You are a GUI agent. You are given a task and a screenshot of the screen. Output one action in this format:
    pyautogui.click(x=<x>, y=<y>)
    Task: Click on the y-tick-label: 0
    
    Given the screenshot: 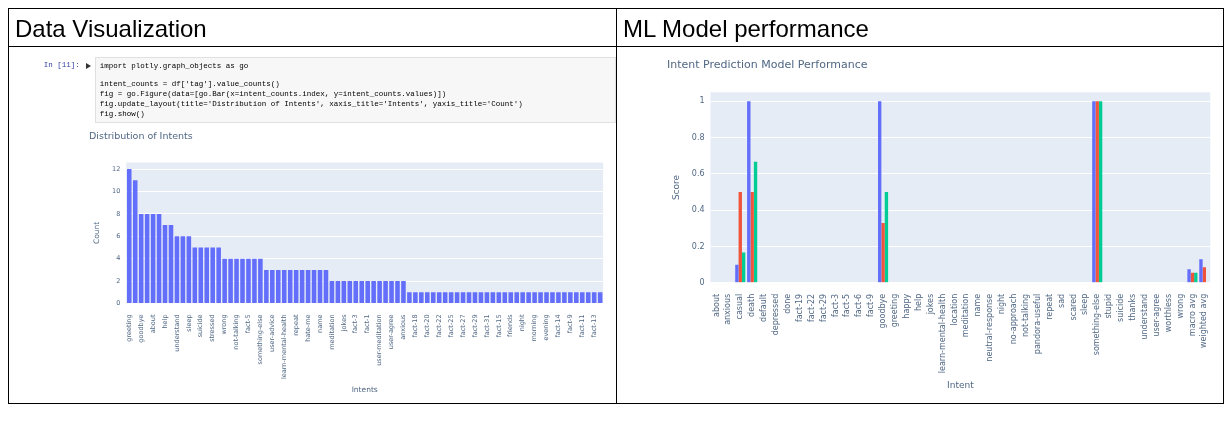 What is the action you would take?
    pyautogui.click(x=702, y=282)
    